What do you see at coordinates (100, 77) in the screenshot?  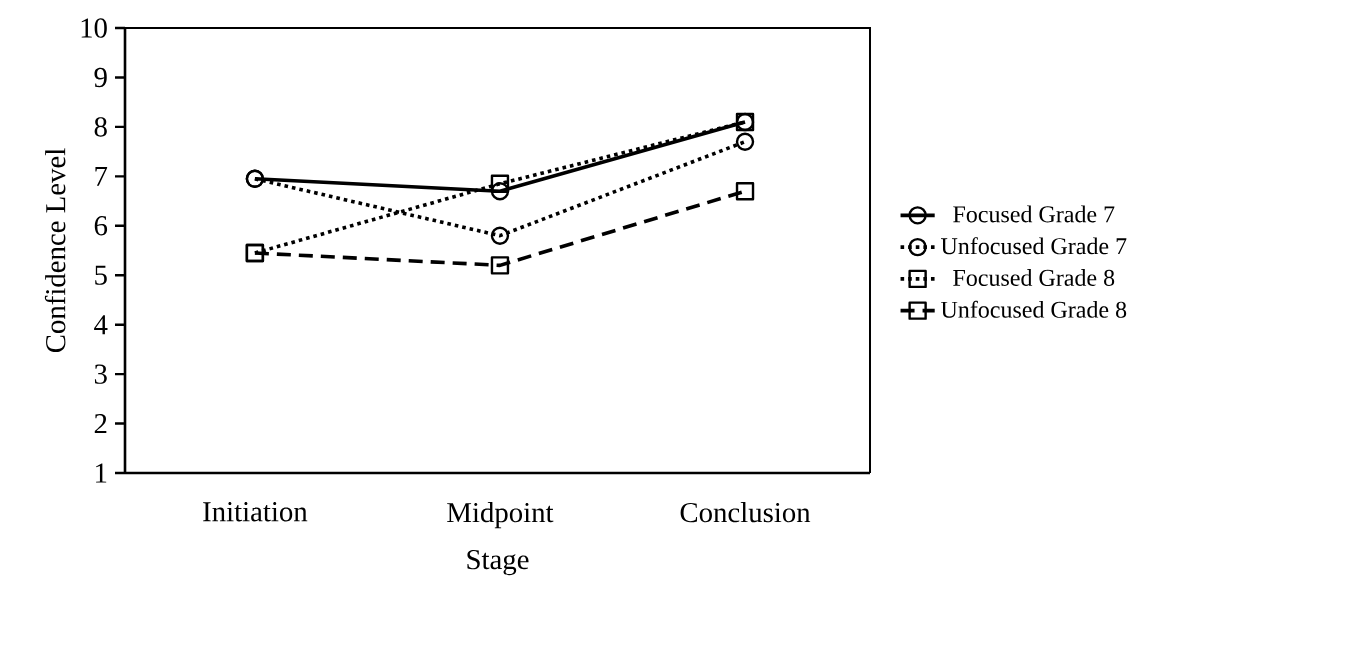 I see `y-tick-label: 9` at bounding box center [100, 77].